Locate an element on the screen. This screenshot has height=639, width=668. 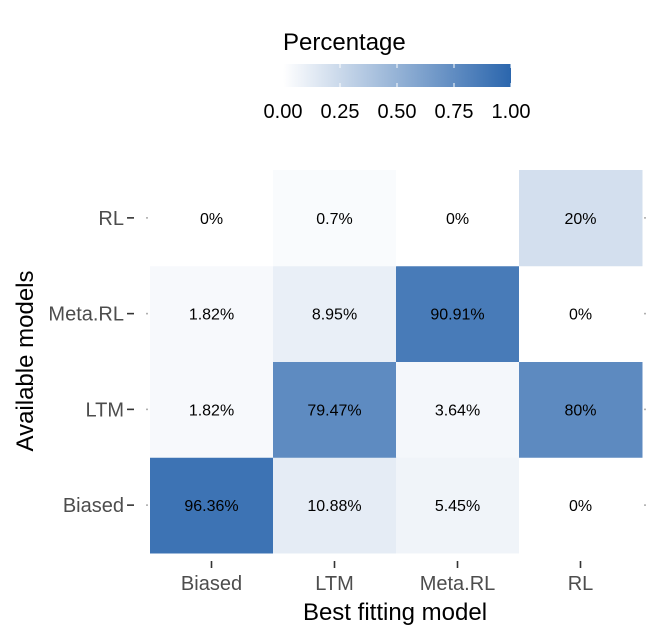
y-tick-label: LTM is located at coordinates (104, 410).